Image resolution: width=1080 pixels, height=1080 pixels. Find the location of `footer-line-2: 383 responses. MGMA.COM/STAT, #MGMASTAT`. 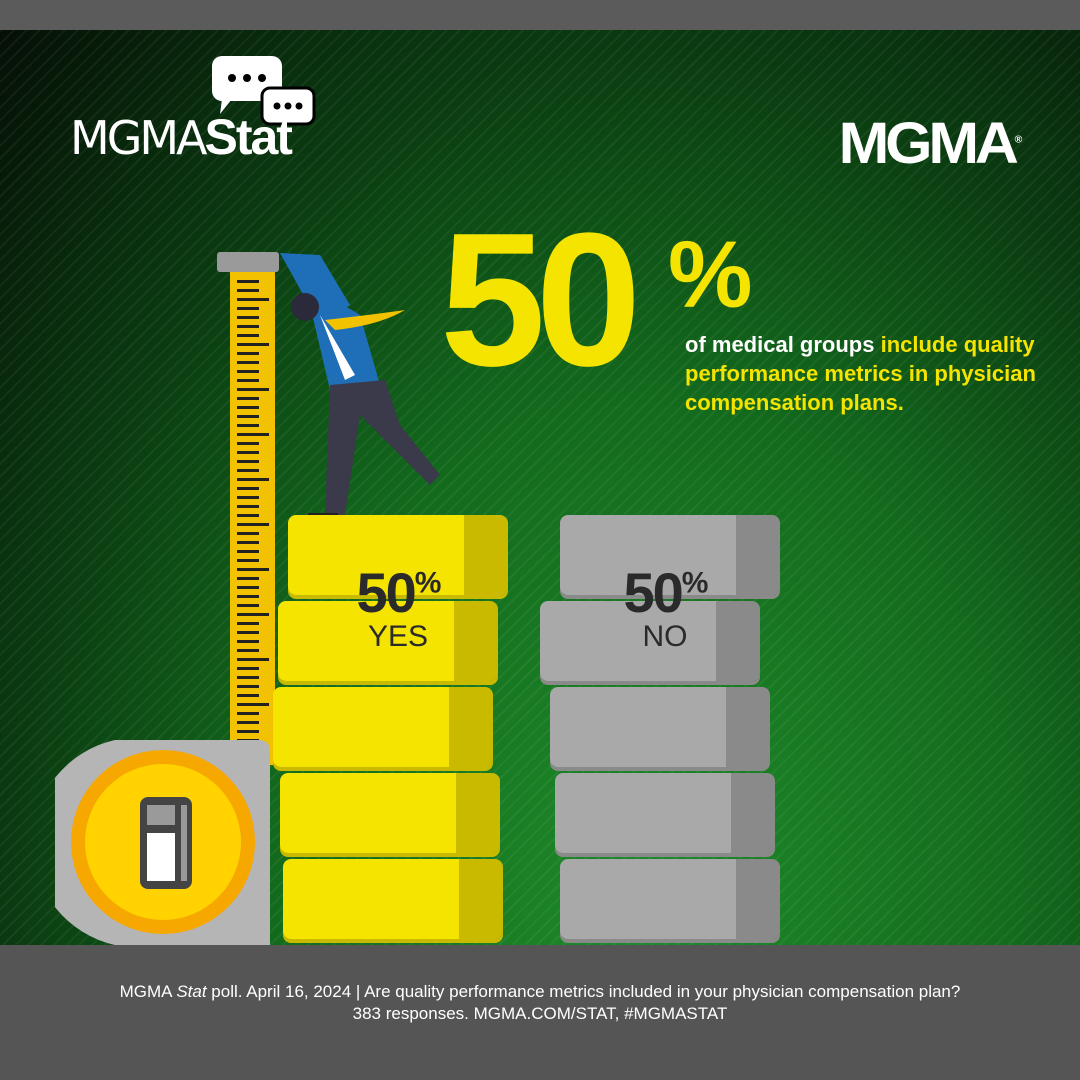

footer-line-2: 383 responses. MGMA.COM/STAT, #MGMASTAT is located at coordinates (540, 1013).